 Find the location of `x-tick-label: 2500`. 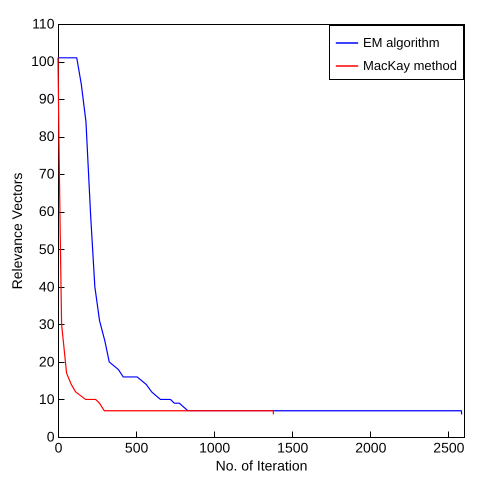

x-tick-label: 2500 is located at coordinates (449, 448).